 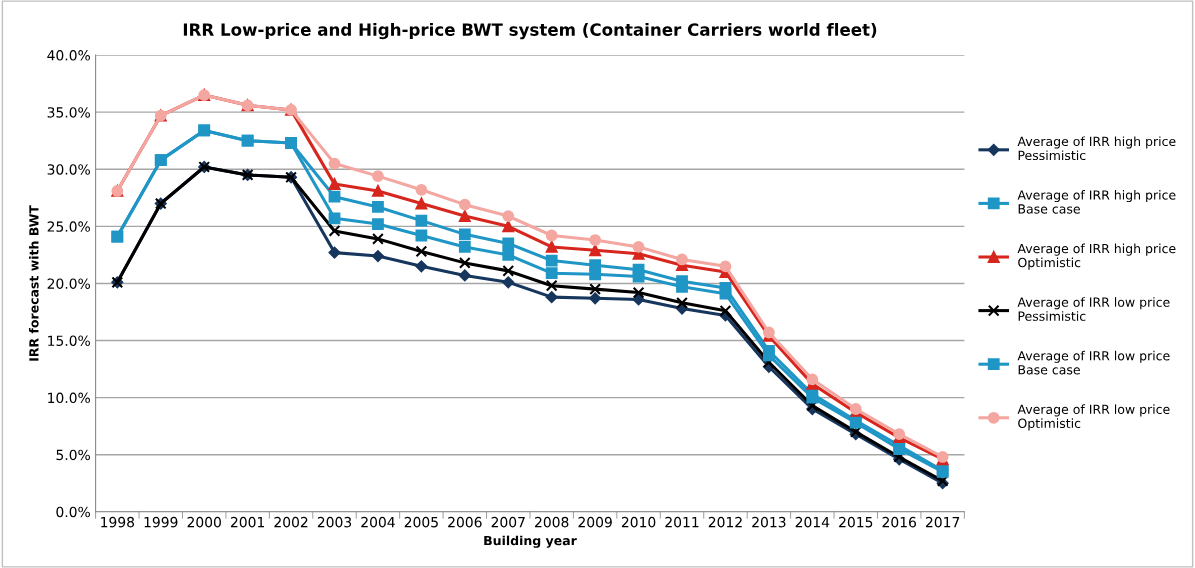 What do you see at coordinates (378, 522) in the screenshot?
I see `x-tick-label: 2004` at bounding box center [378, 522].